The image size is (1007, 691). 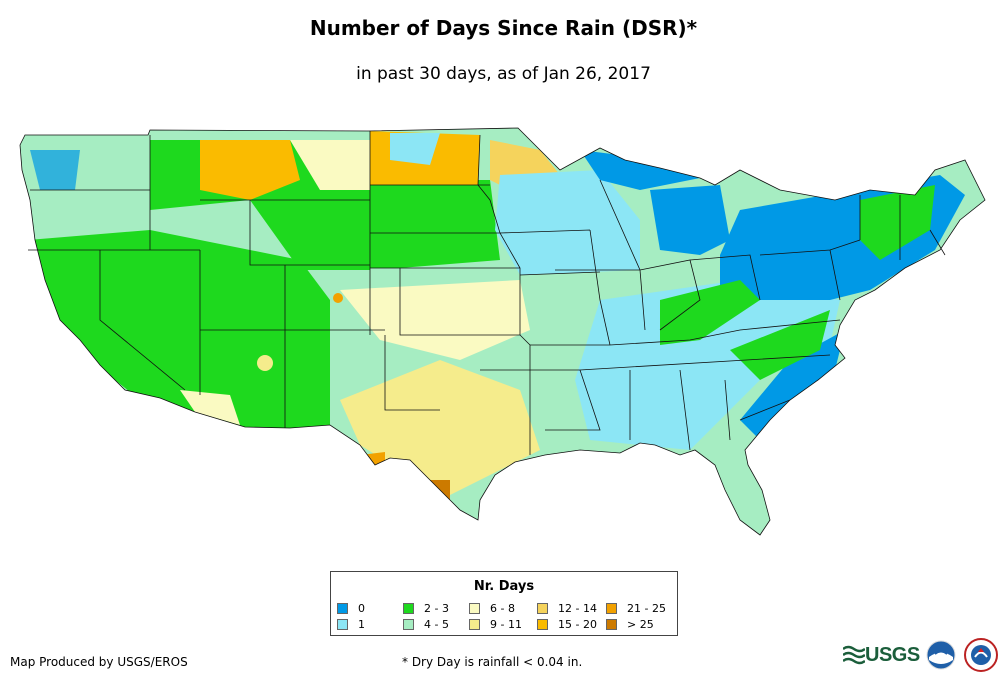 I want to click on map-subtitle: in past 30 days, as of Jan 26, 2017, so click(x=503, y=74).